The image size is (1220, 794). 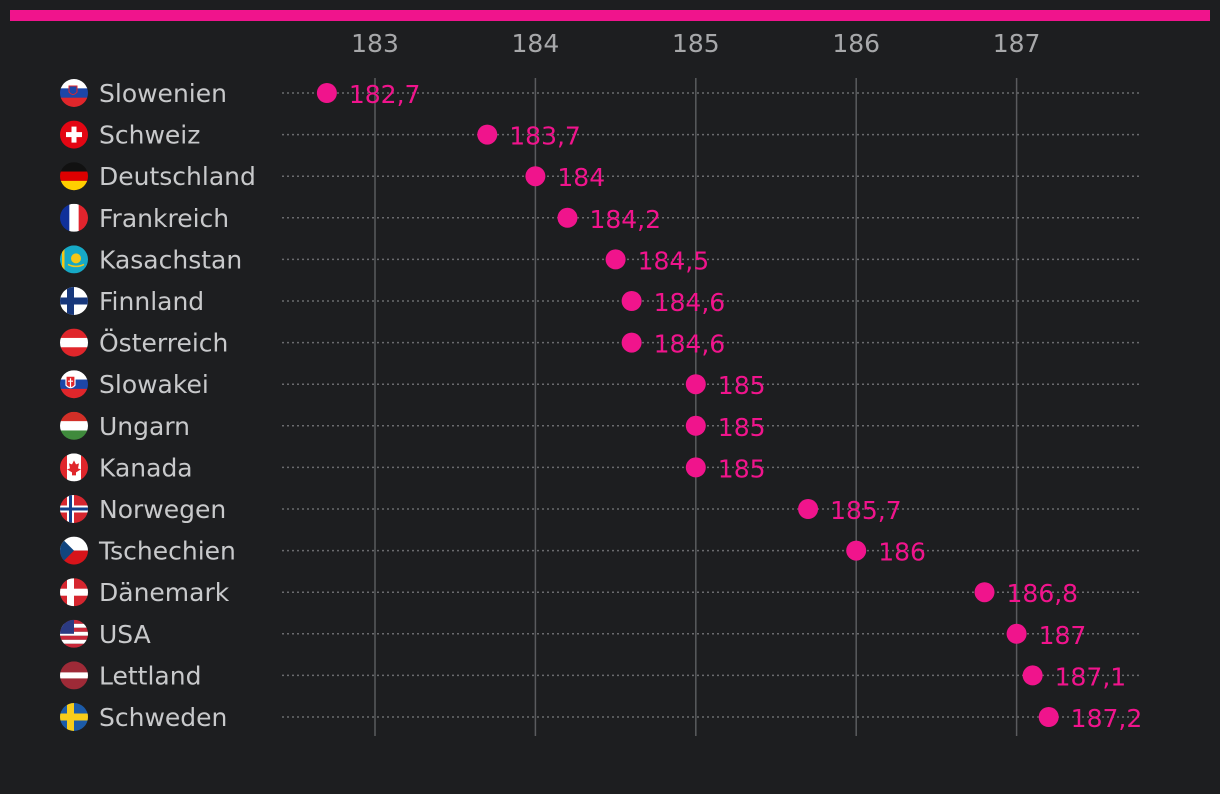 I want to click on value-label: 184,2, so click(x=625, y=219).